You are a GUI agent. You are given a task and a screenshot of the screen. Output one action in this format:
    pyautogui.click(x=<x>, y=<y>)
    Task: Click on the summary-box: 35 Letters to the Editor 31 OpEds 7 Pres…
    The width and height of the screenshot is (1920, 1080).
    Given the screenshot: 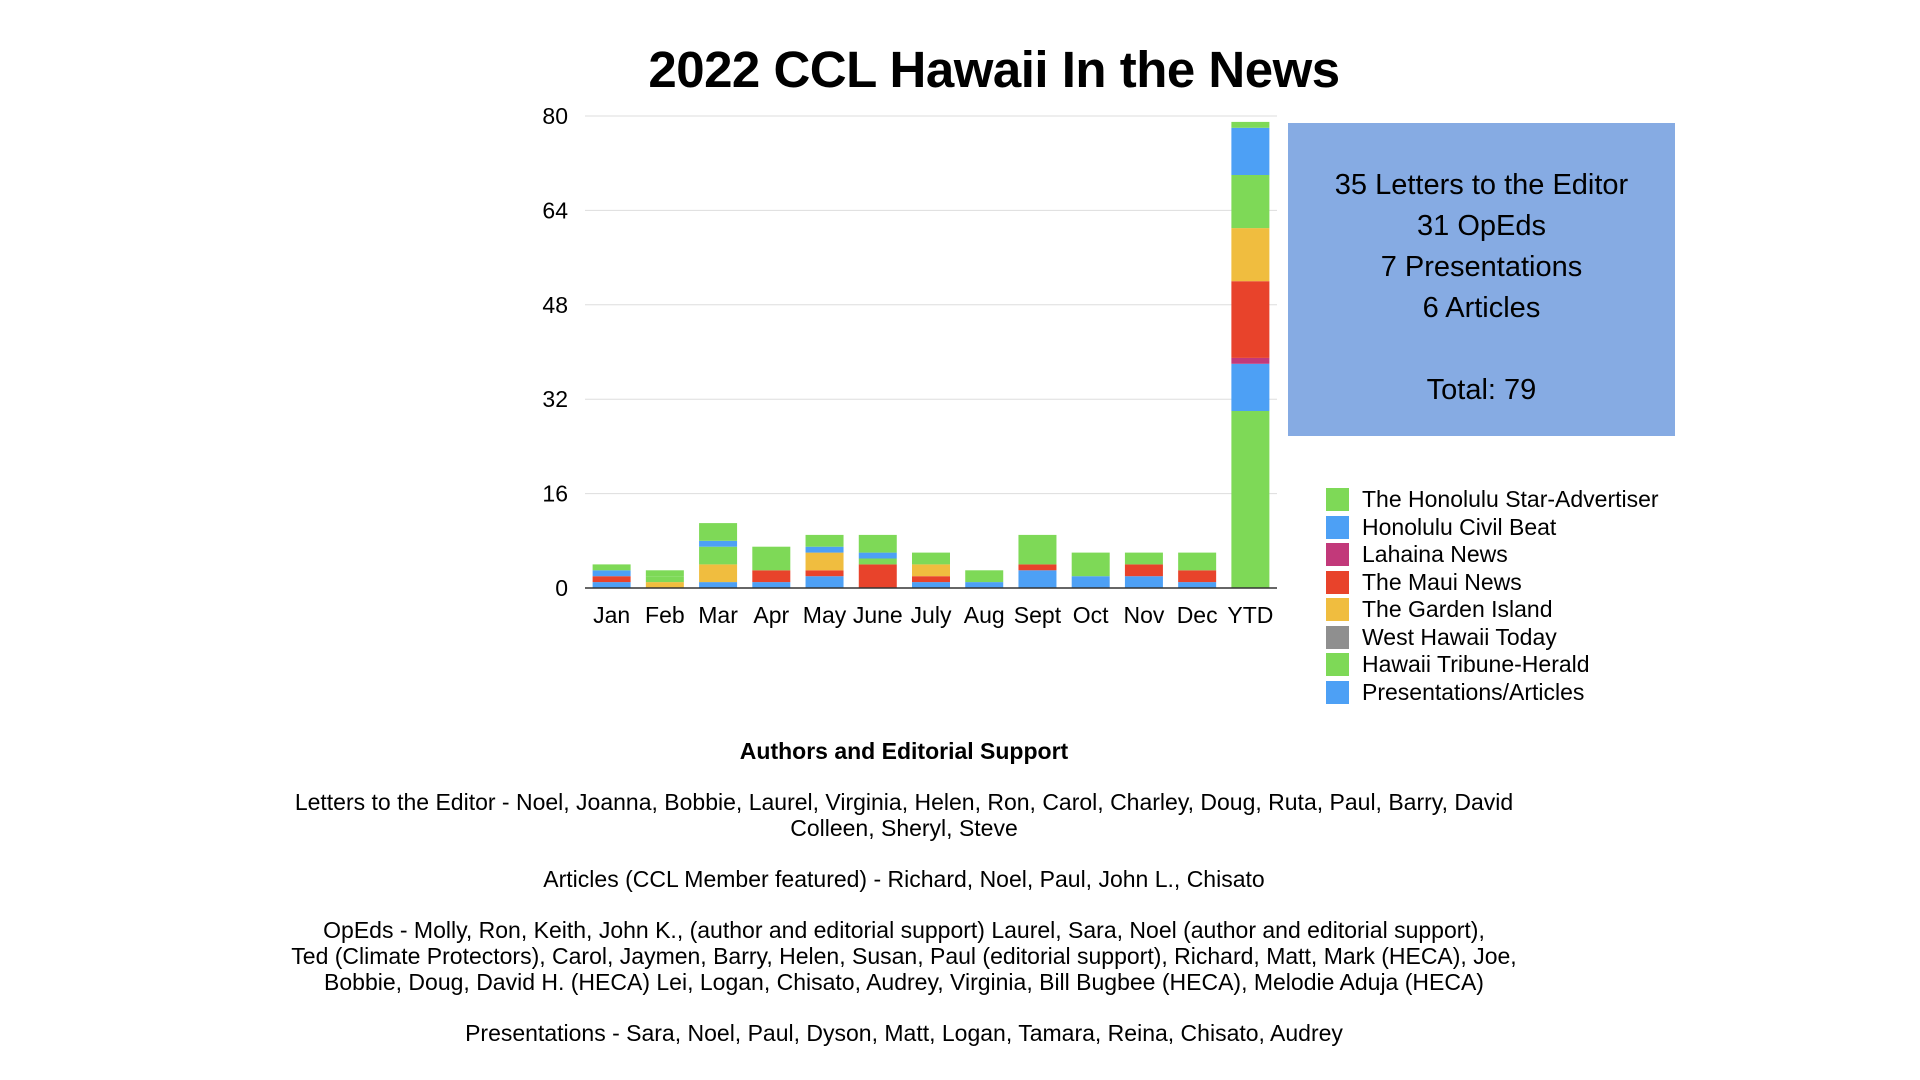 What is the action you would take?
    pyautogui.click(x=1481, y=279)
    